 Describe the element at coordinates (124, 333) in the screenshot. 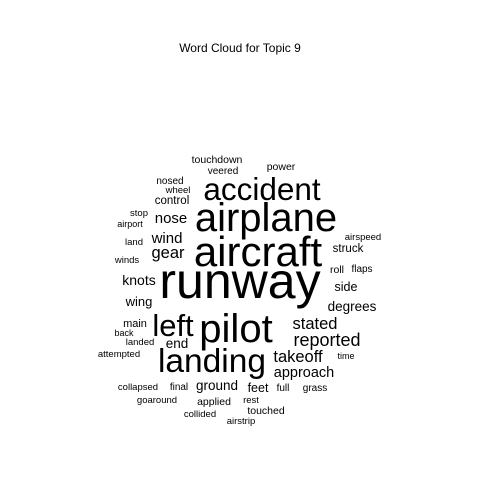

I see `word-back: back` at that location.